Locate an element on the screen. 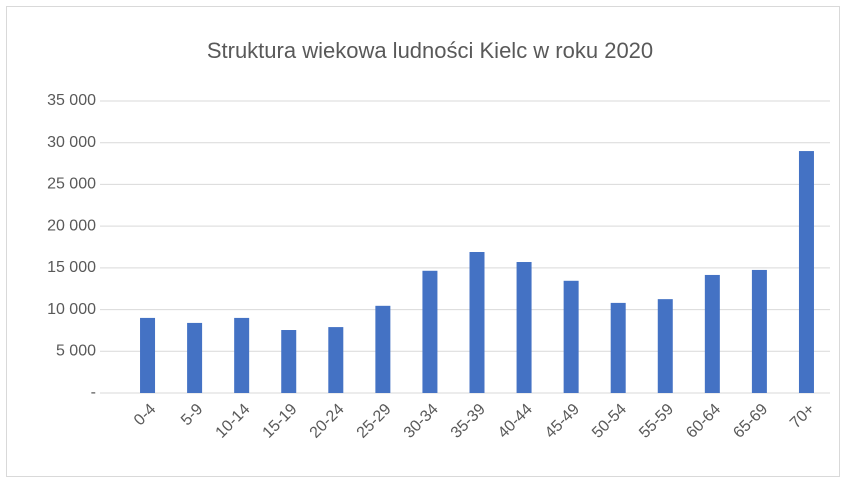  y-tick-label: 5 000 is located at coordinates (76, 351).